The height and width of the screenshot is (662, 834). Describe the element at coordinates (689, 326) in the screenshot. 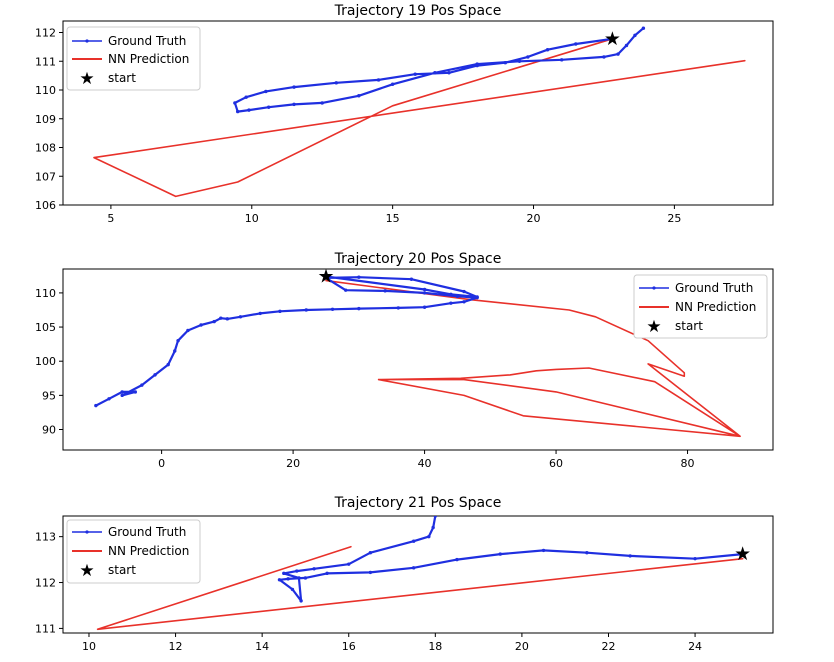

I see `legend-label-start: start` at that location.